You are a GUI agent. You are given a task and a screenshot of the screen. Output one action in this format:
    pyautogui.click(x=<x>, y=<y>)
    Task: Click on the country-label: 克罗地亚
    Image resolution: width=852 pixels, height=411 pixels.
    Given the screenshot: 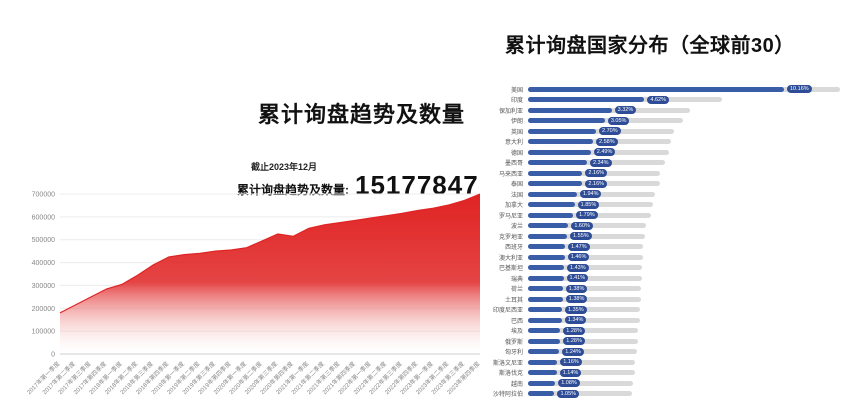 What is the action you would take?
    pyautogui.click(x=510, y=237)
    